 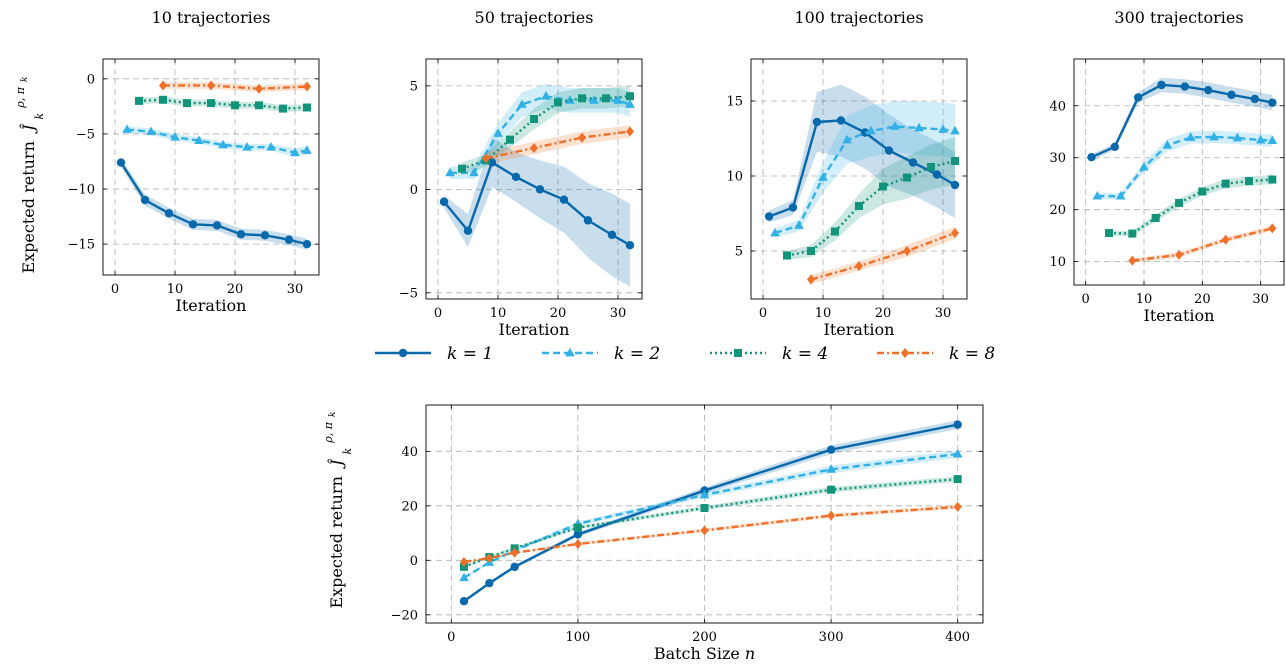 I want to click on x-tick-label: 20, so click(x=1202, y=299).